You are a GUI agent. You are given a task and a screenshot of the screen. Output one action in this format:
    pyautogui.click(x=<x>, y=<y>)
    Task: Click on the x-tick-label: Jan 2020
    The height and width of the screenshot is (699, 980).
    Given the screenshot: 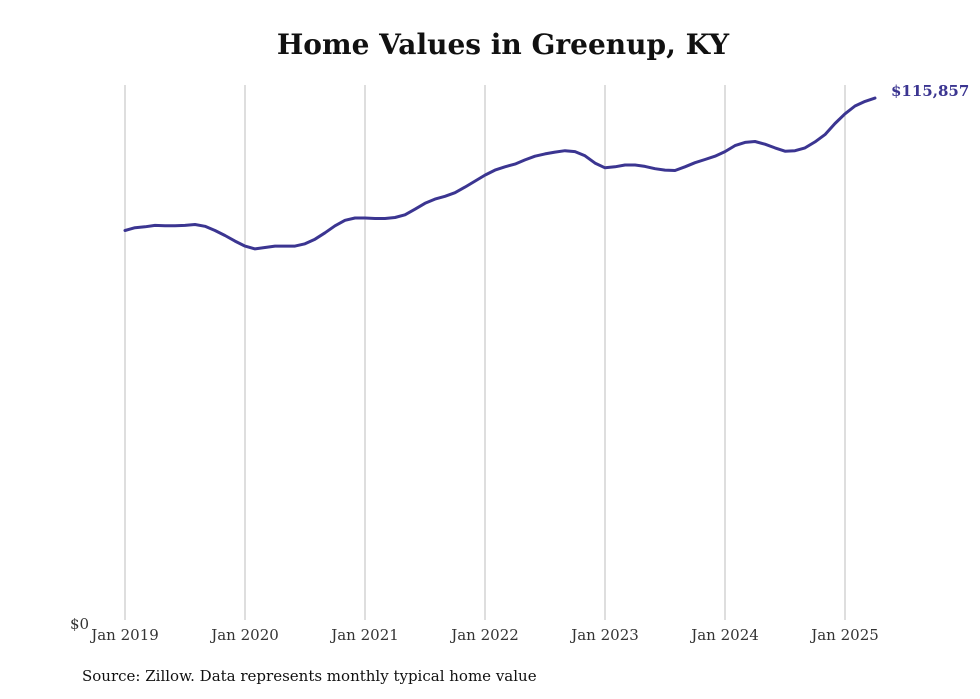 What is the action you would take?
    pyautogui.click(x=244, y=635)
    